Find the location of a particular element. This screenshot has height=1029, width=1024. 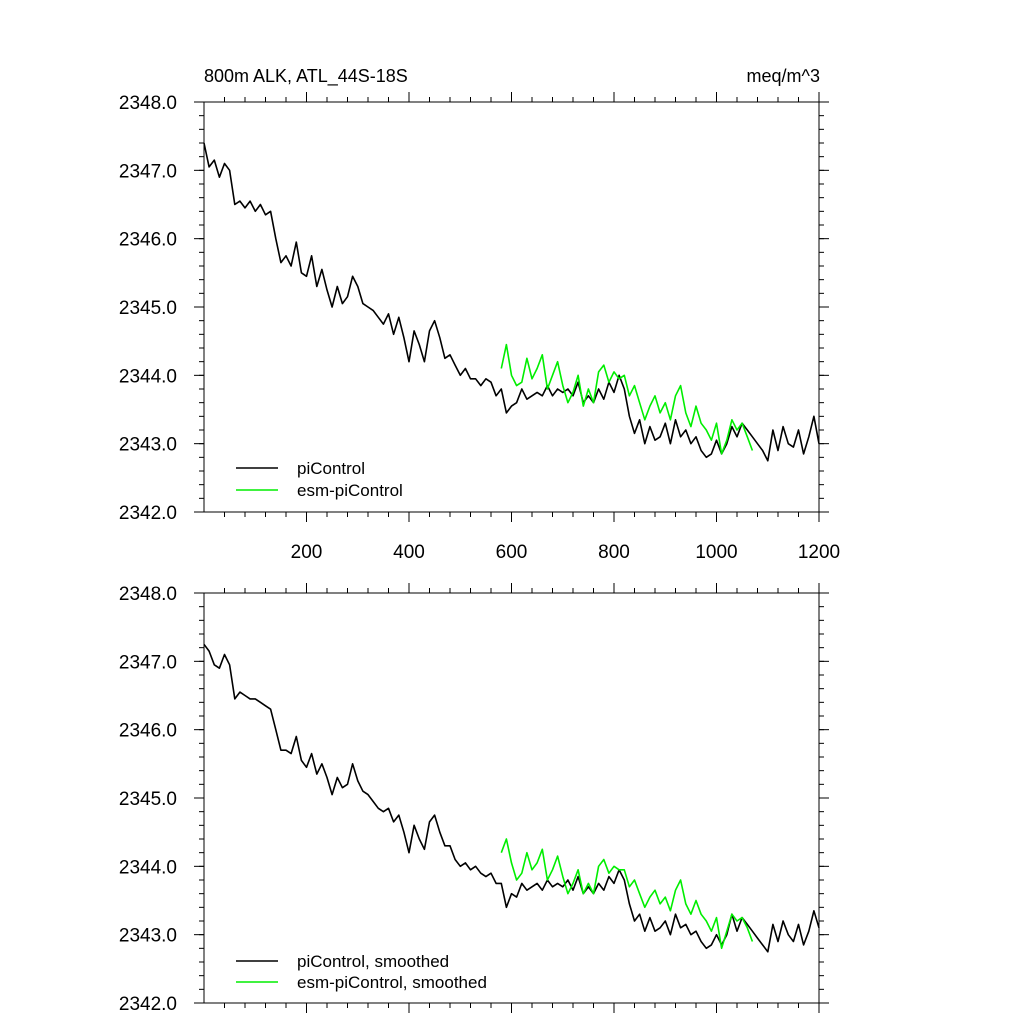

legend-label-esm-picontrol: esm-piControl is located at coordinates (350, 490).